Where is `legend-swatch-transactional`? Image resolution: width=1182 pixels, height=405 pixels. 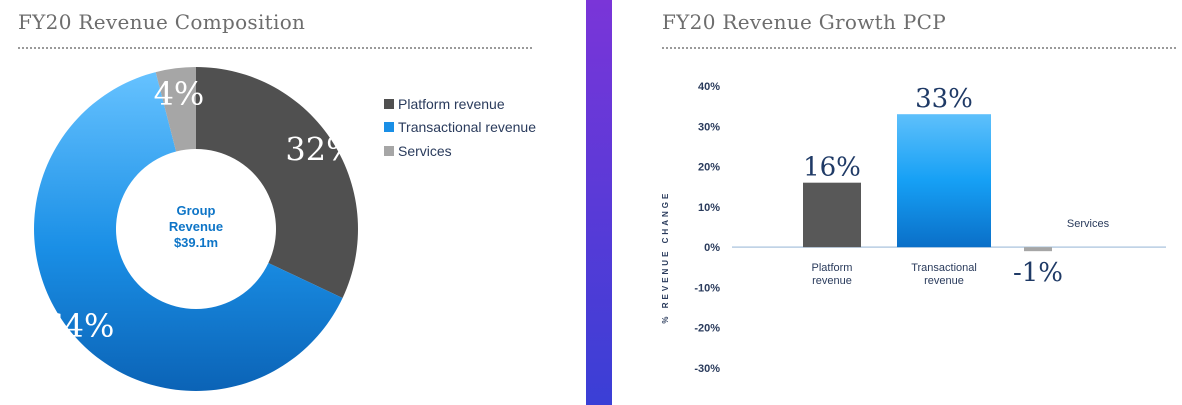 legend-swatch-transactional is located at coordinates (389, 127).